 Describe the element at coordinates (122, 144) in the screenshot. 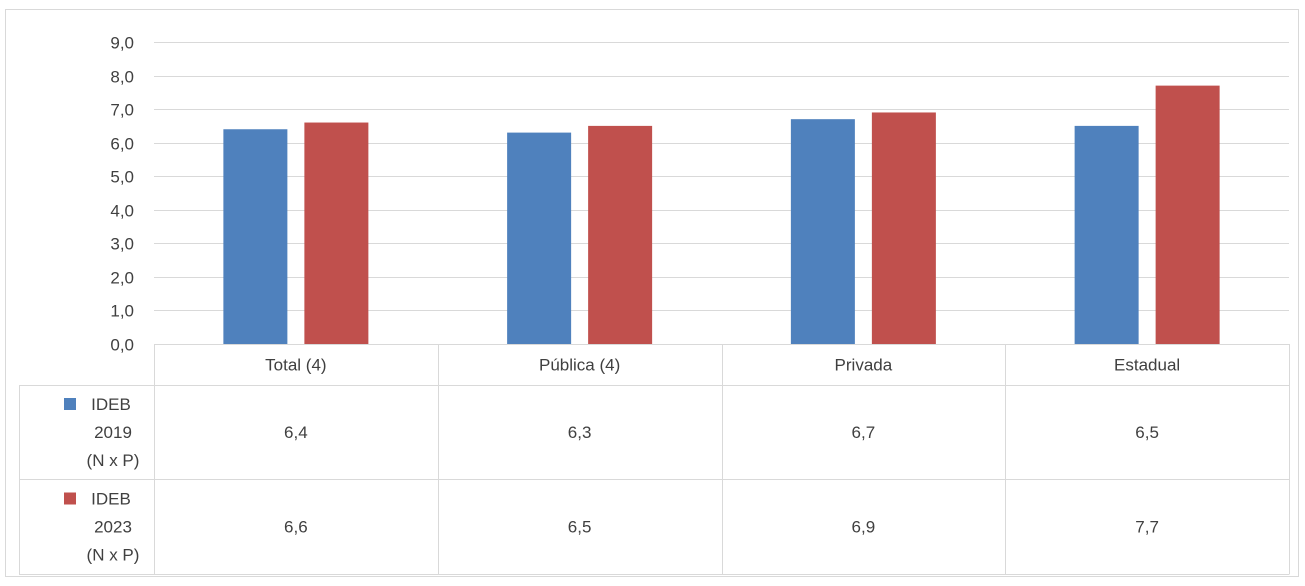

I see `y-tick-label: 6,0` at that location.